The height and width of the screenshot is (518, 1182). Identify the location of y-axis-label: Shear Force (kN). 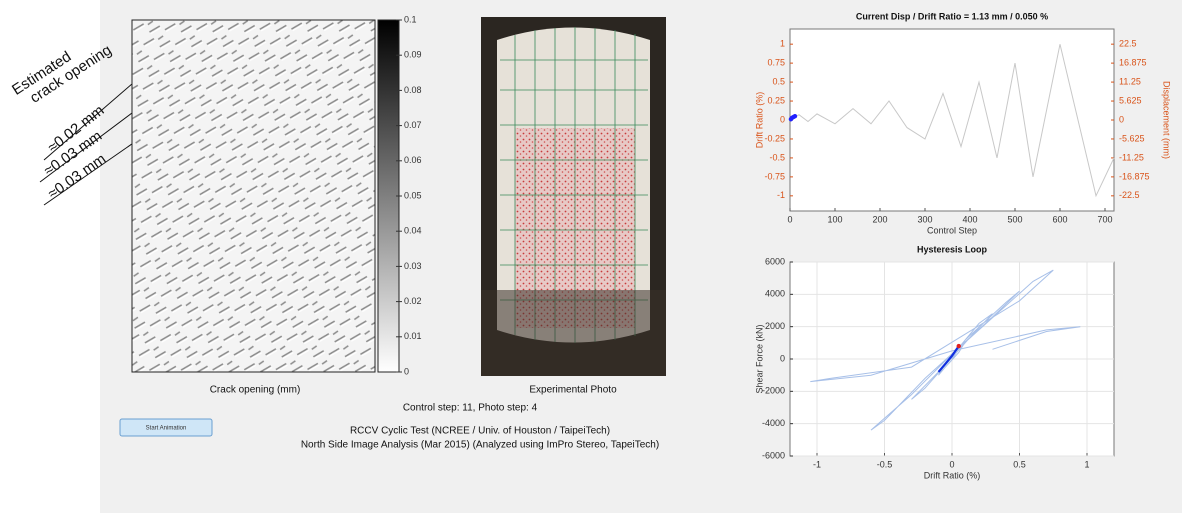
(759, 358).